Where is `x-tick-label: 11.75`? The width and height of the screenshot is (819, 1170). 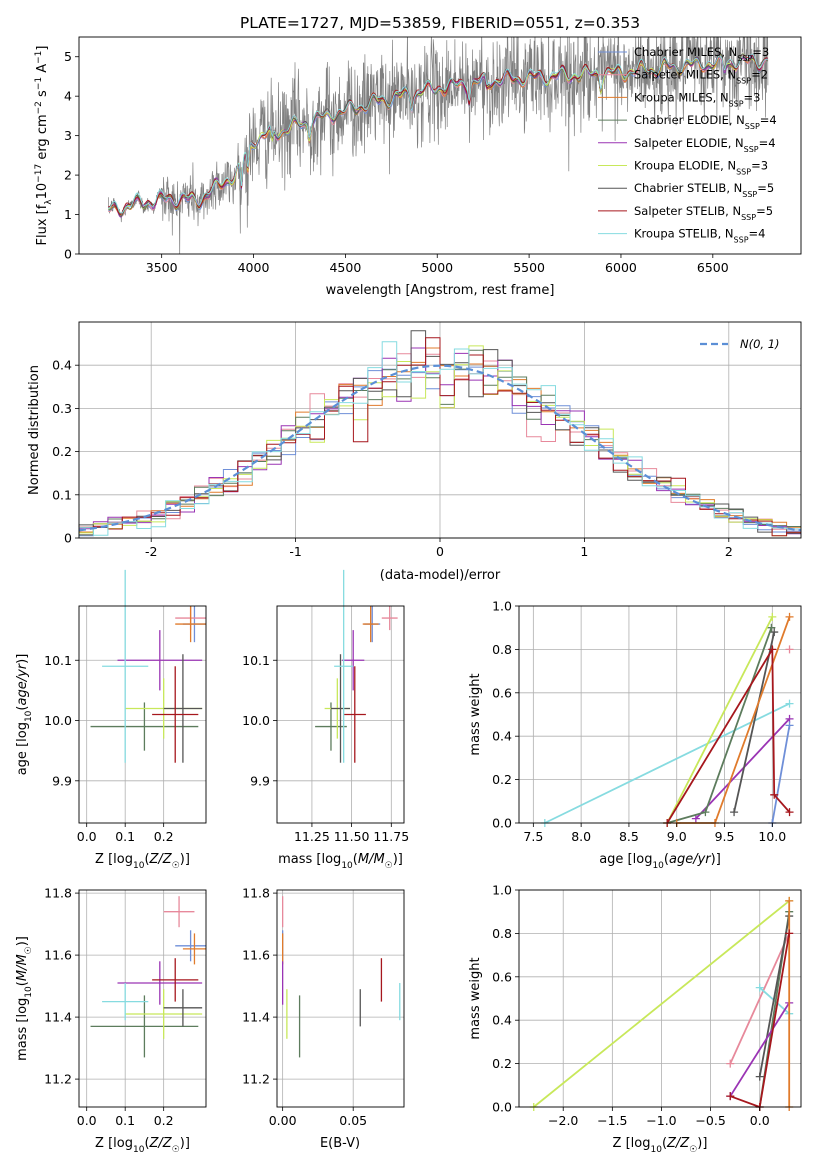
x-tick-label: 11.75 is located at coordinates (391, 836).